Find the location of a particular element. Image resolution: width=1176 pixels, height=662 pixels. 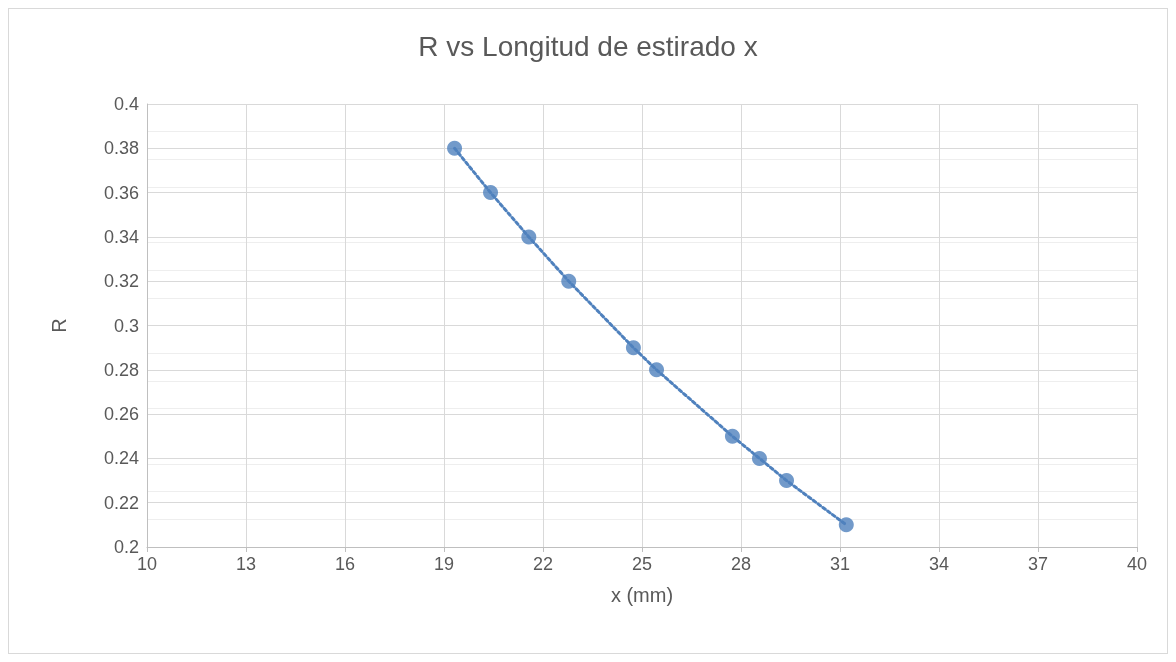

y-tick-label: 0.4 is located at coordinates (126, 104).